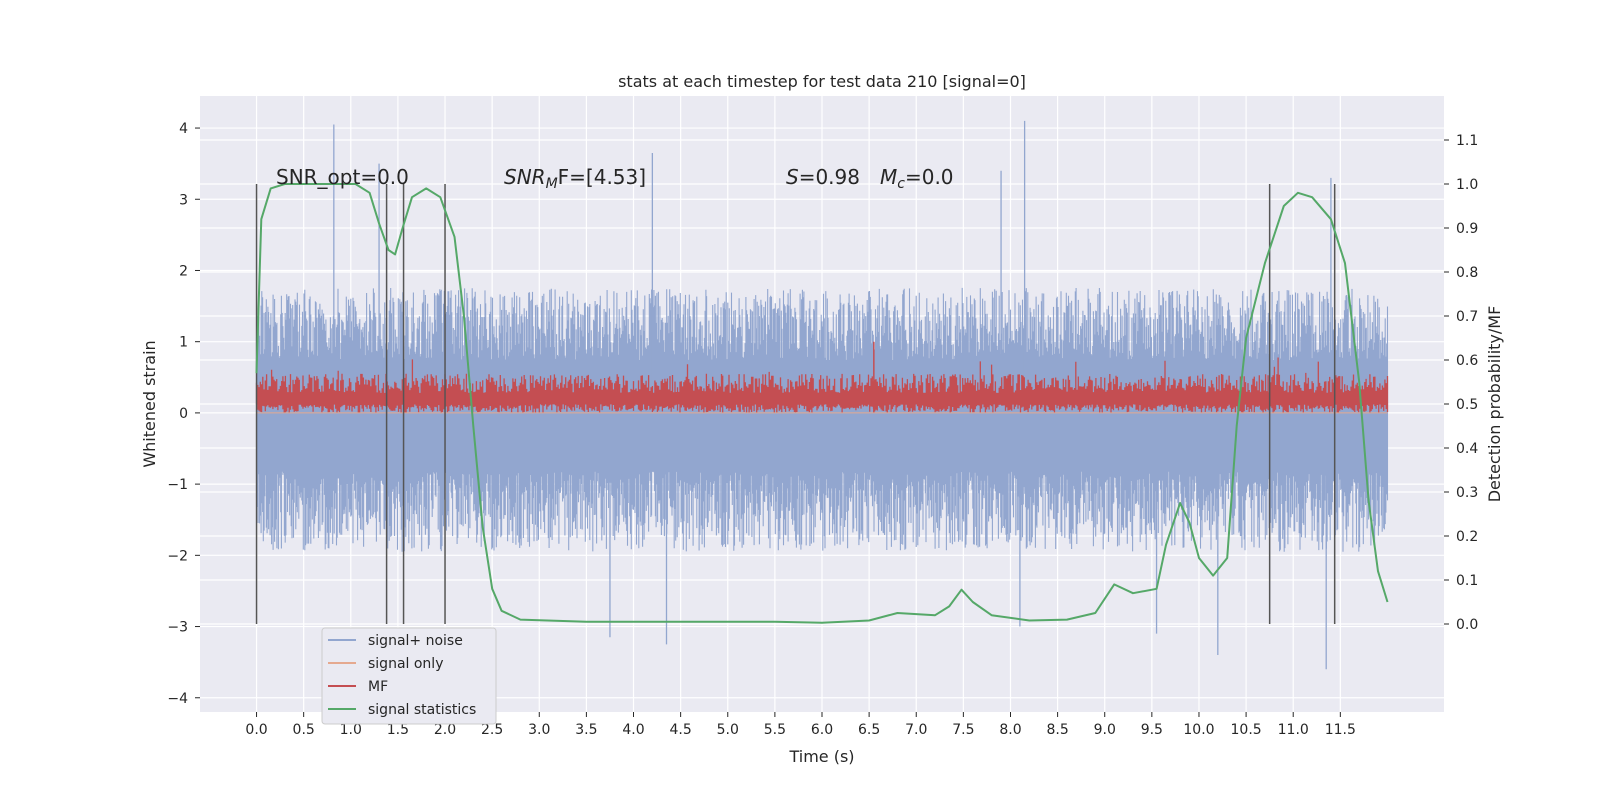  Describe the element at coordinates (869, 730) in the screenshot. I see `x-tick-label: 6.5` at that location.